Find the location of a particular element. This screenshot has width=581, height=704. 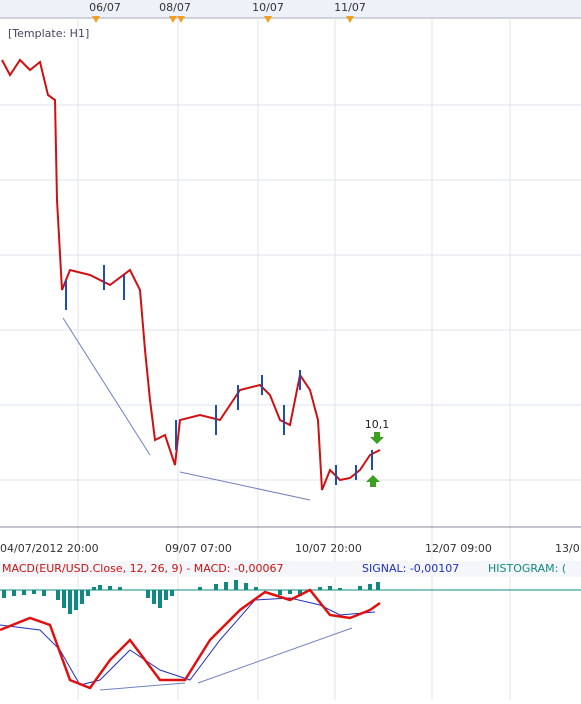

date-bar is located at coordinates (290, 9).